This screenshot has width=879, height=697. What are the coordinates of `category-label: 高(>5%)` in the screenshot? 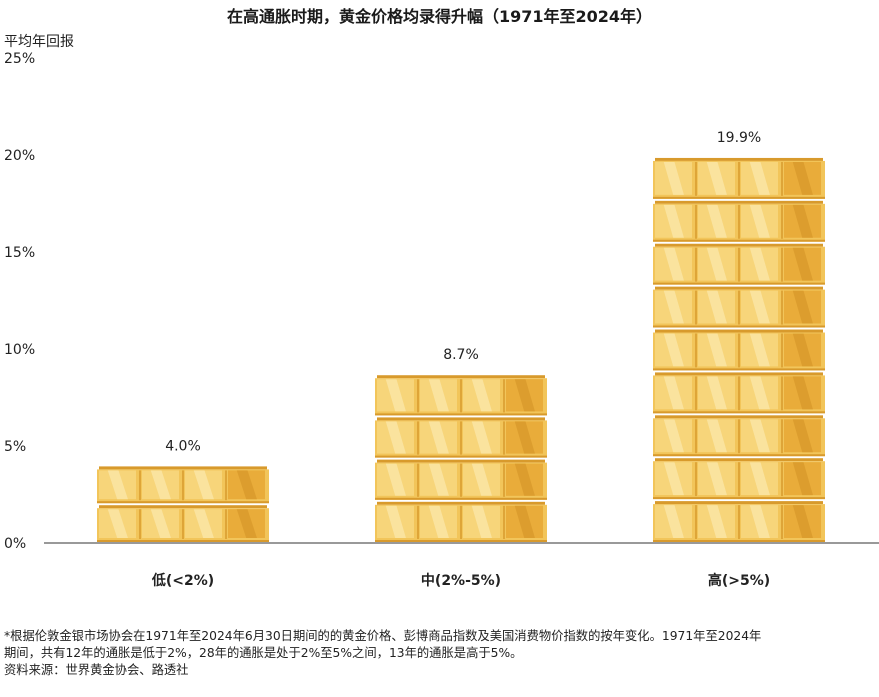 It's located at (739, 580).